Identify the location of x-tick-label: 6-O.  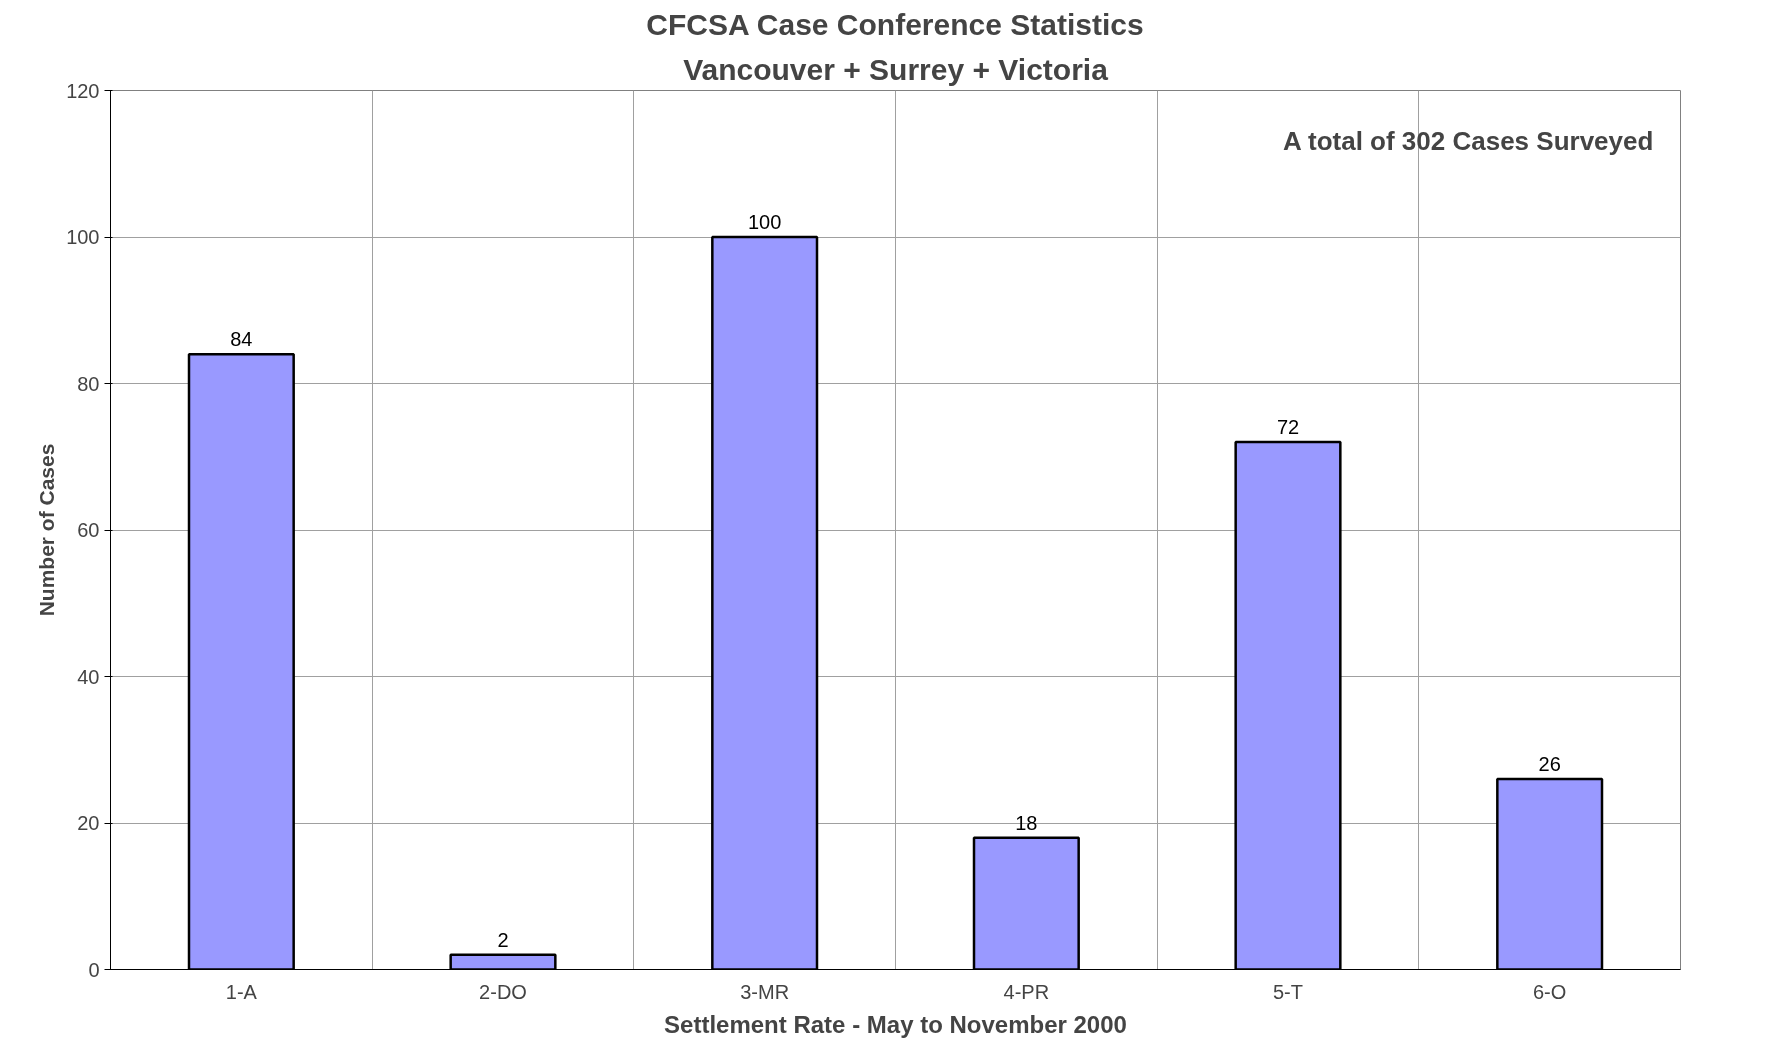
(1550, 991).